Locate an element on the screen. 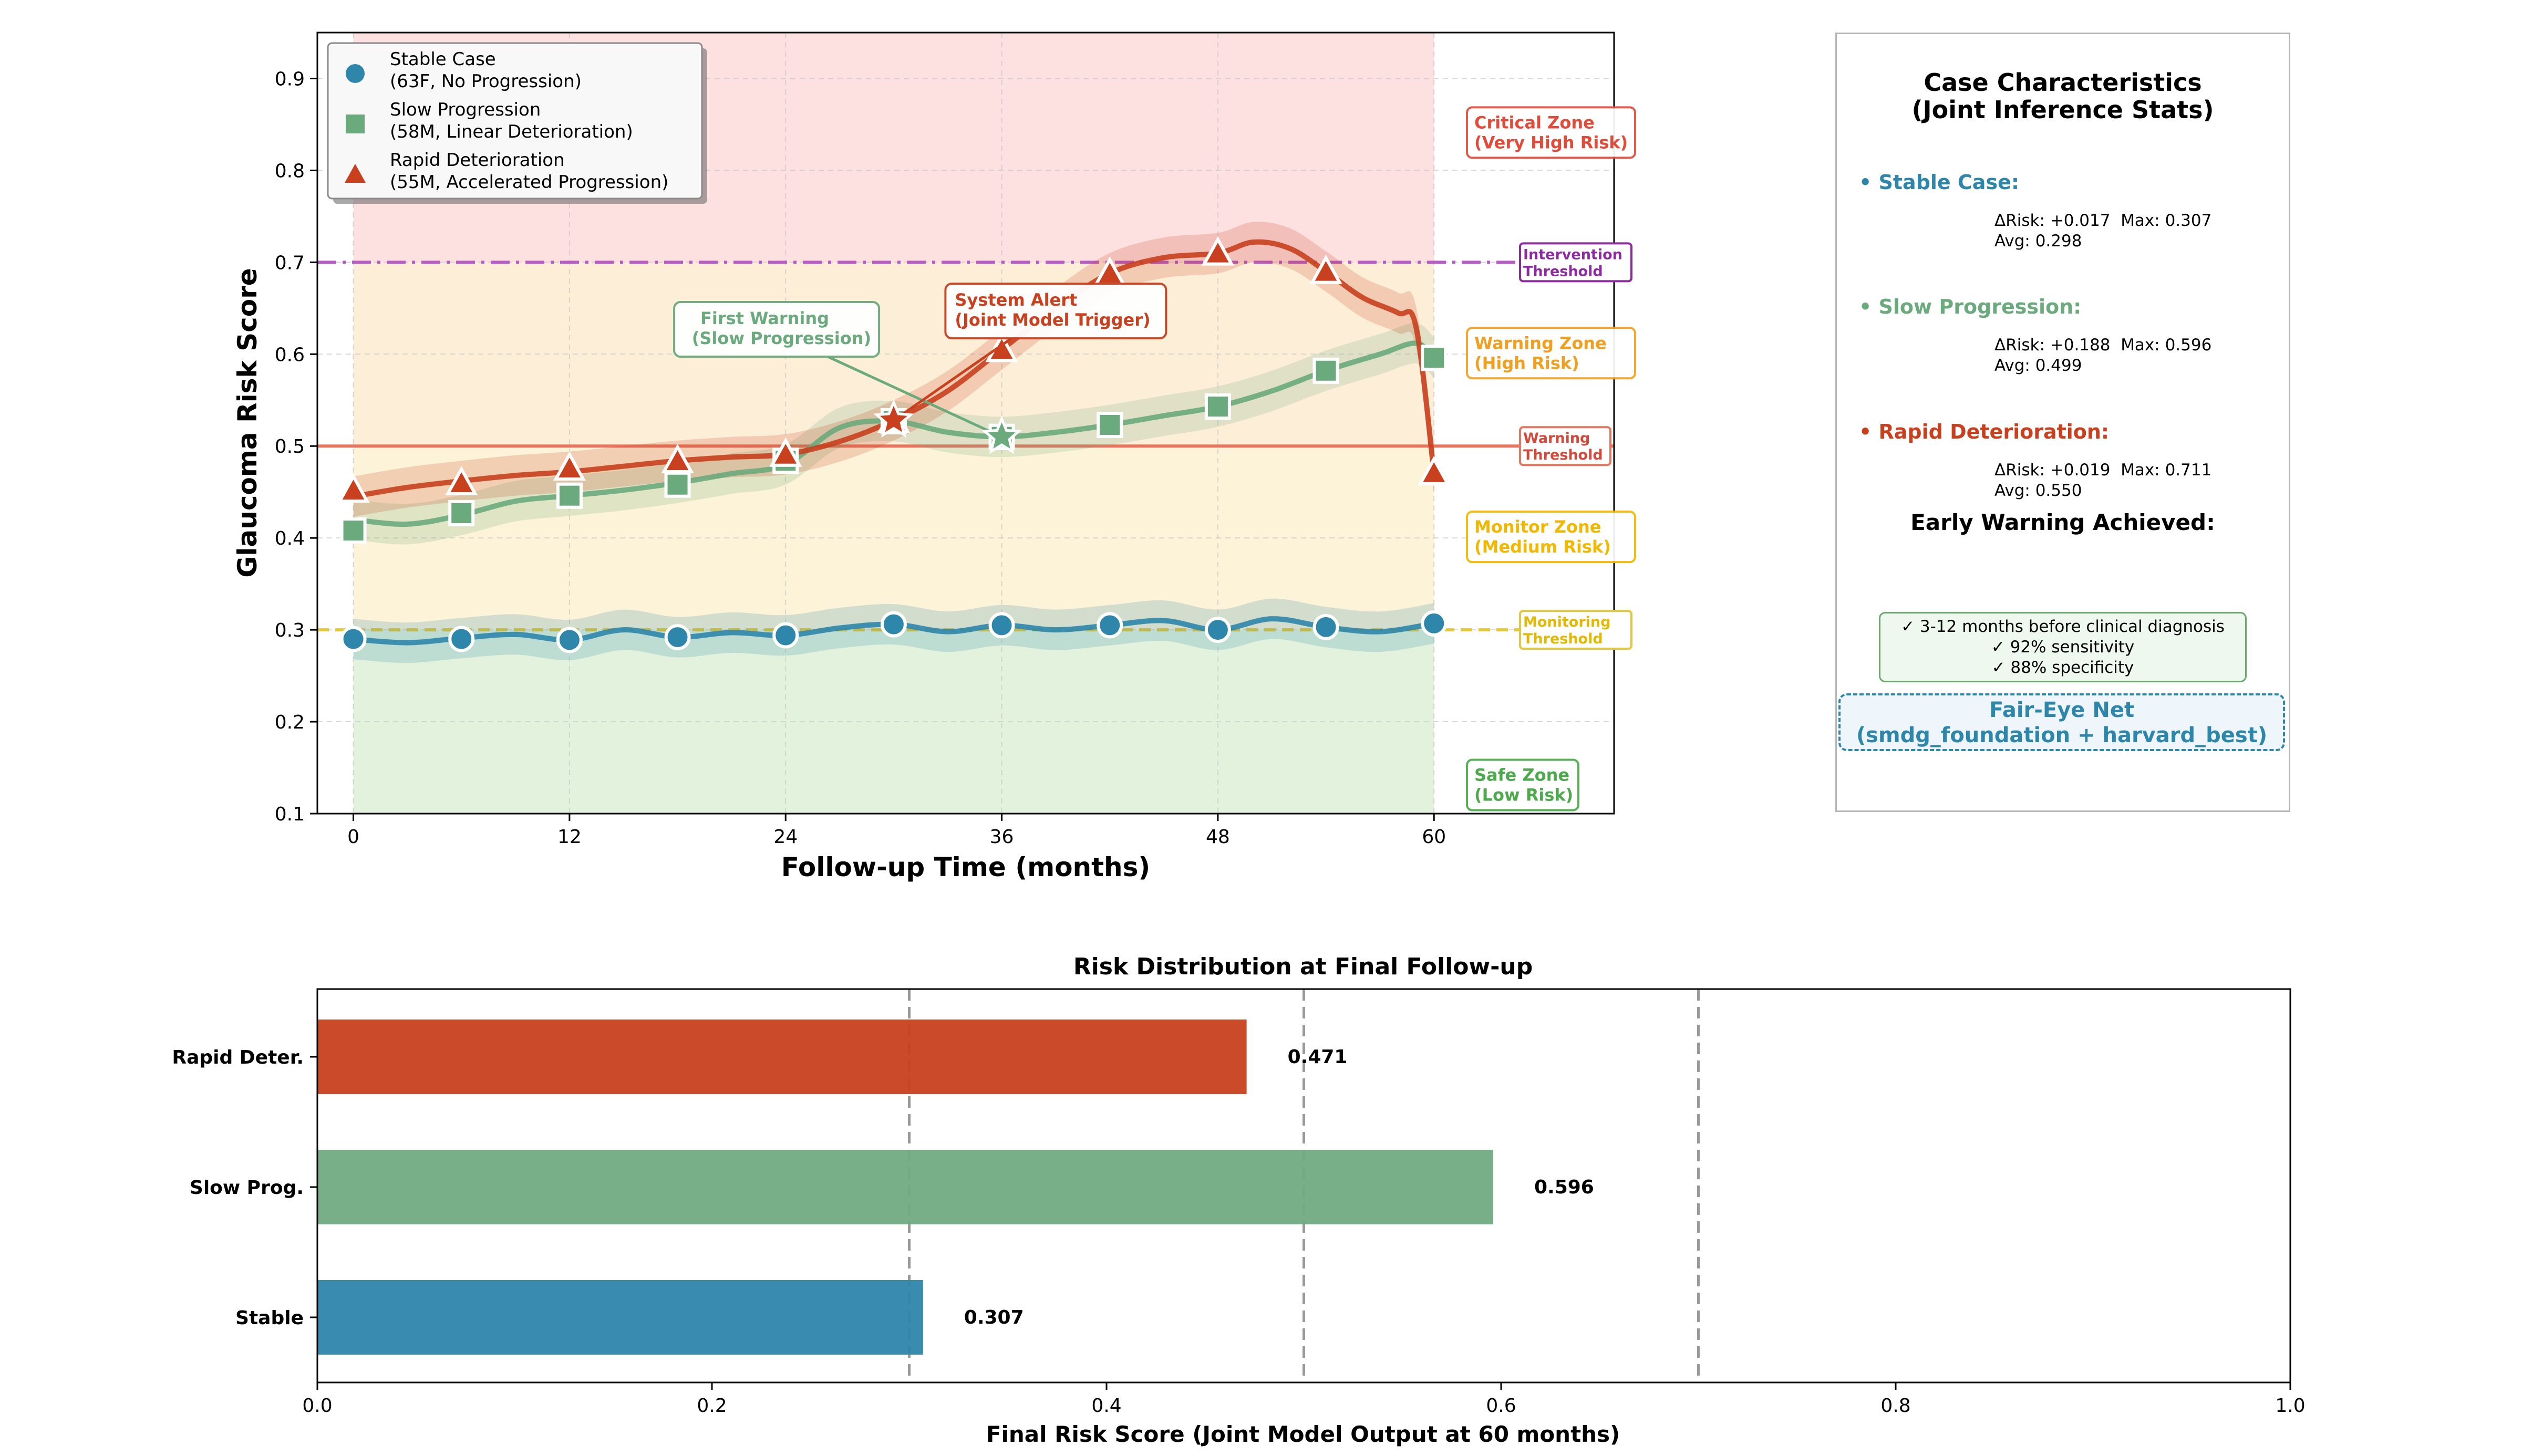 The width and height of the screenshot is (2522, 1456). safe-zone-label-box is located at coordinates (1522, 785).